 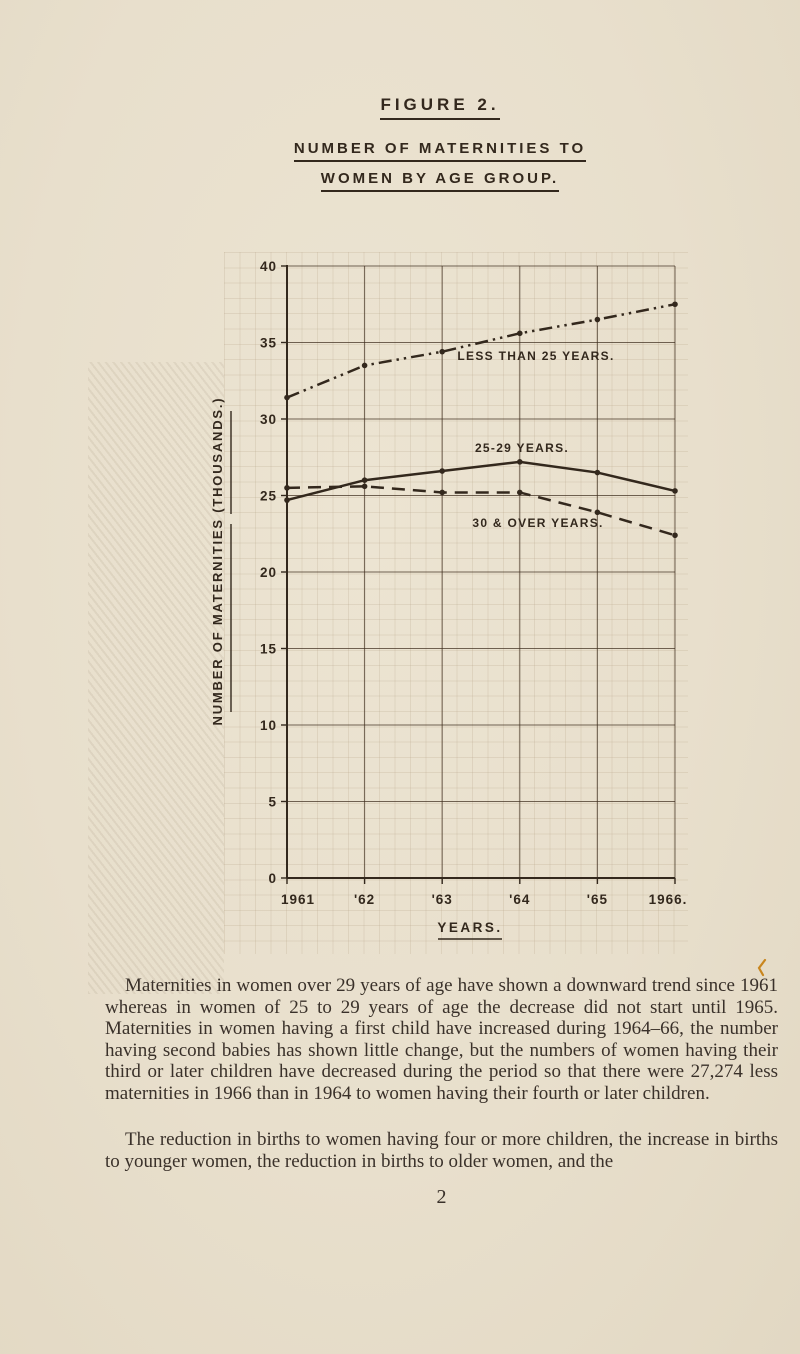 I want to click on x-tick-label: 1961, so click(x=298, y=899).